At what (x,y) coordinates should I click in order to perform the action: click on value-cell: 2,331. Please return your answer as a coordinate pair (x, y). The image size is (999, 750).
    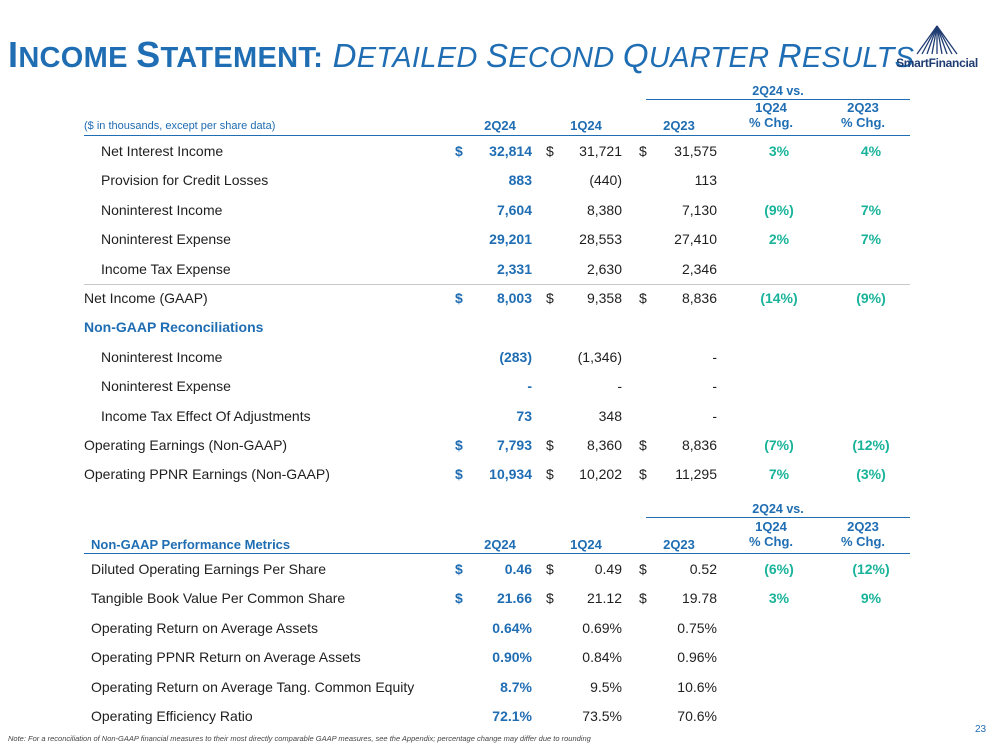
    Looking at the image, I should click on (514, 268).